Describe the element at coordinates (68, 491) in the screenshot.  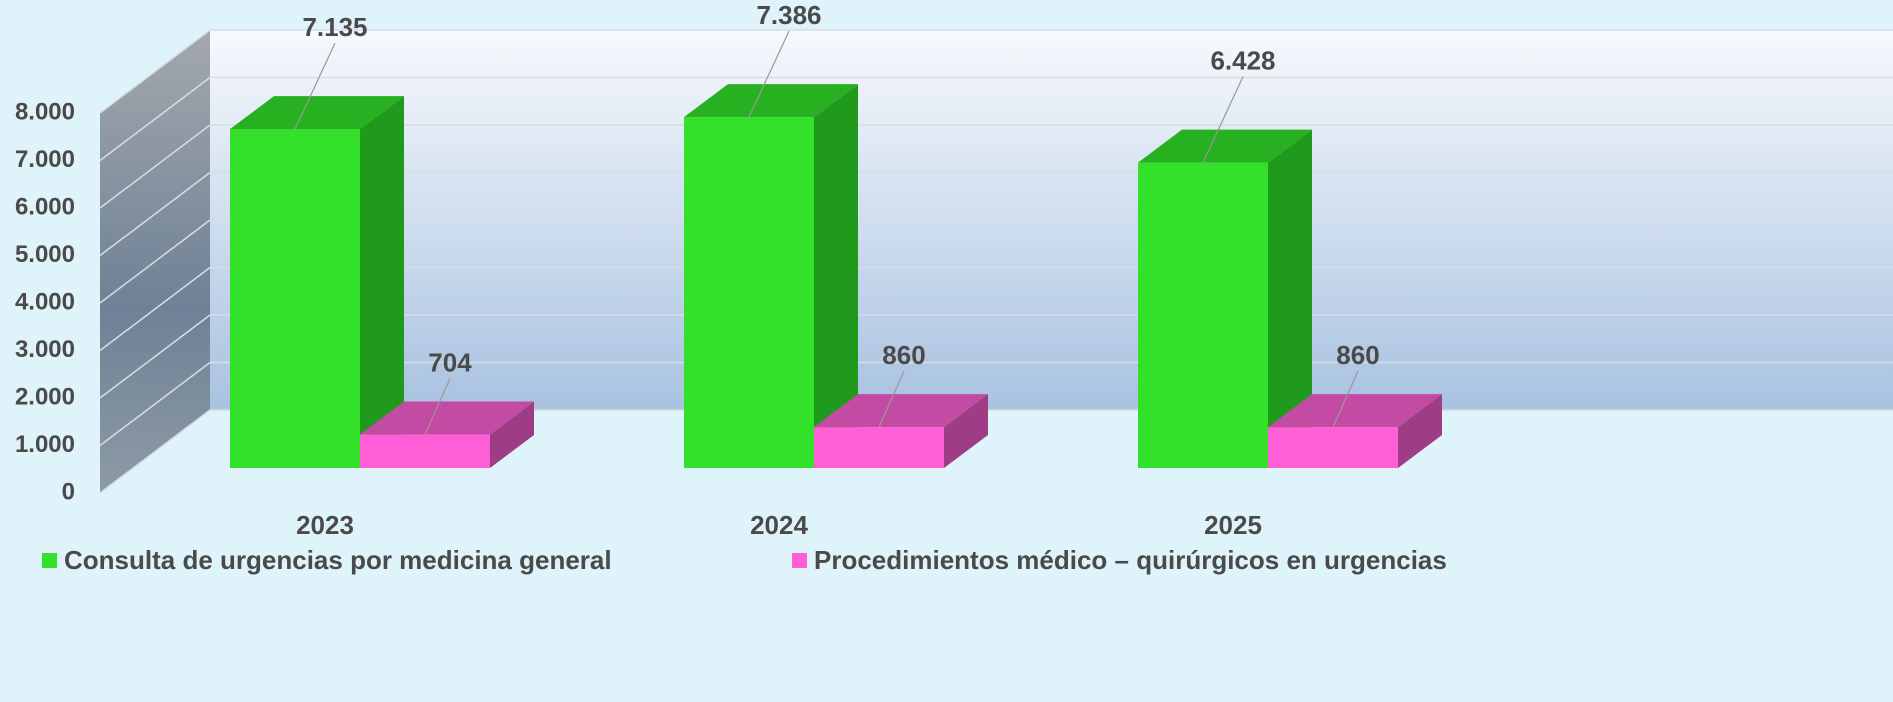
I see `y-tick-label: 0` at that location.